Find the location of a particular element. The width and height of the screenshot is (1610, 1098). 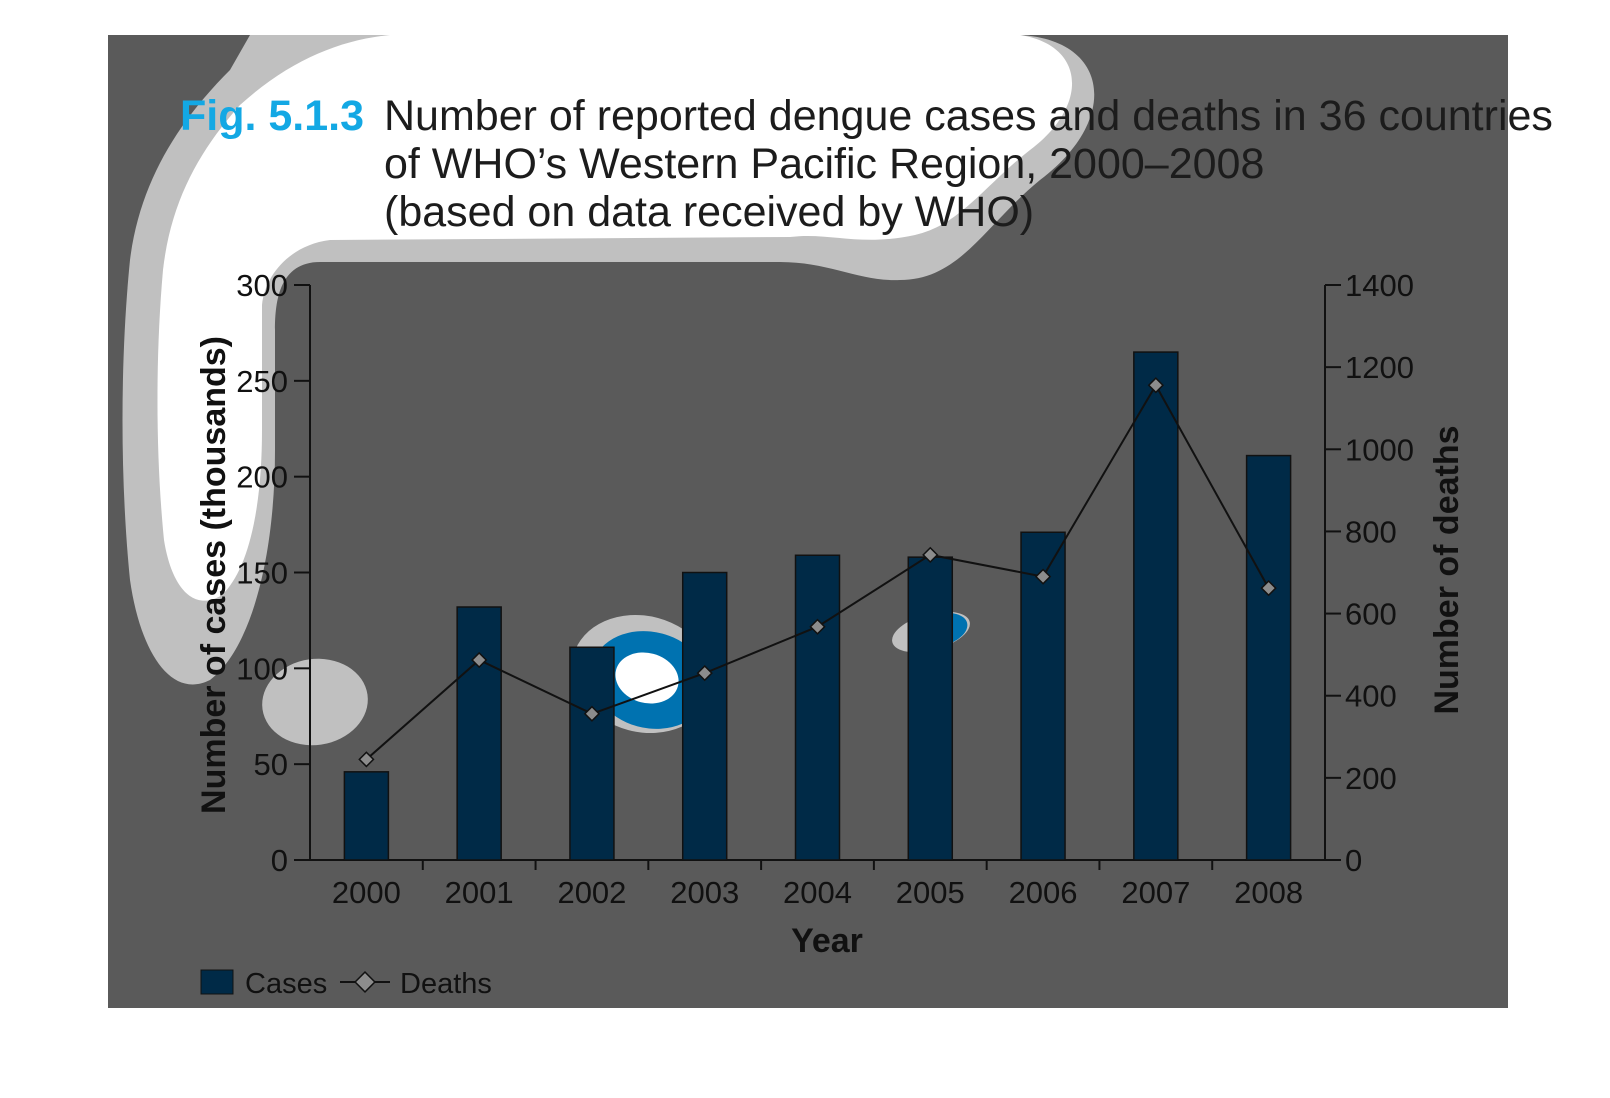

right-tick-label: 1200 is located at coordinates (1379, 367).